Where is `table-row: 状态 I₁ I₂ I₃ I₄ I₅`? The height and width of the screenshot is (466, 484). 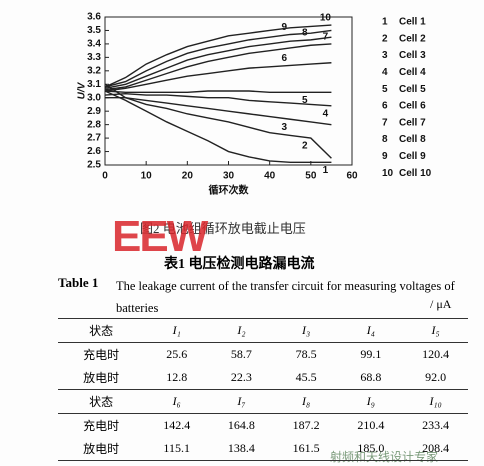 table-row: 状态 I₁ I₂ I₃ I₄ I₅ is located at coordinates (263, 330).